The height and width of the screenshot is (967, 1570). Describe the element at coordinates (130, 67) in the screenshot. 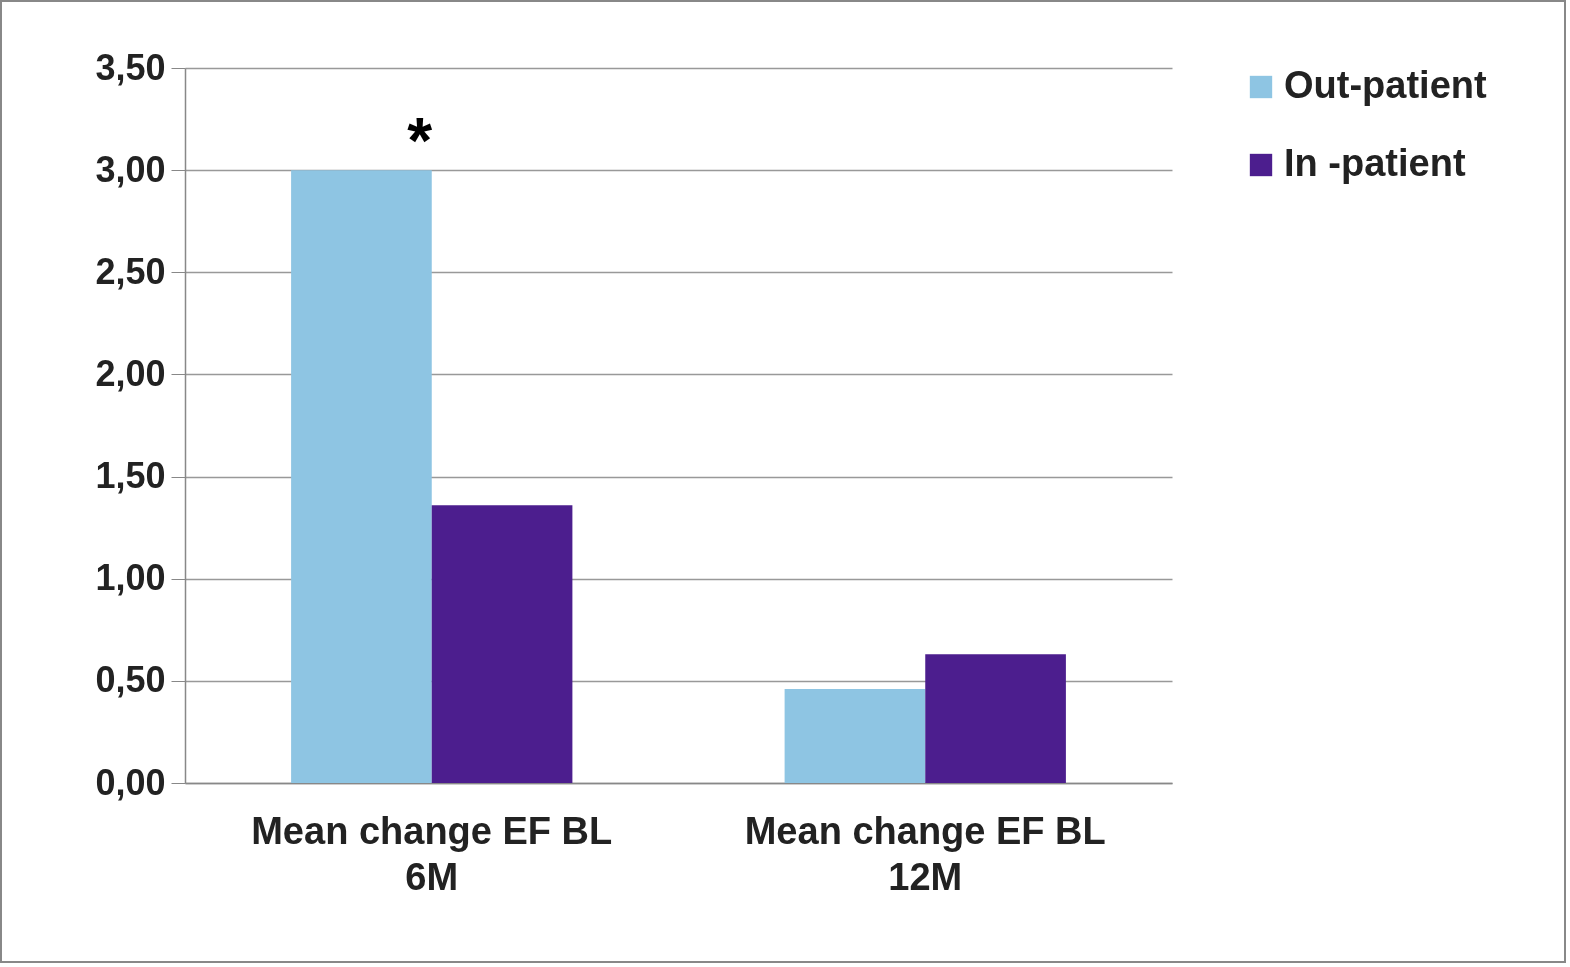

I see `y-tick-label: 3,50` at that location.